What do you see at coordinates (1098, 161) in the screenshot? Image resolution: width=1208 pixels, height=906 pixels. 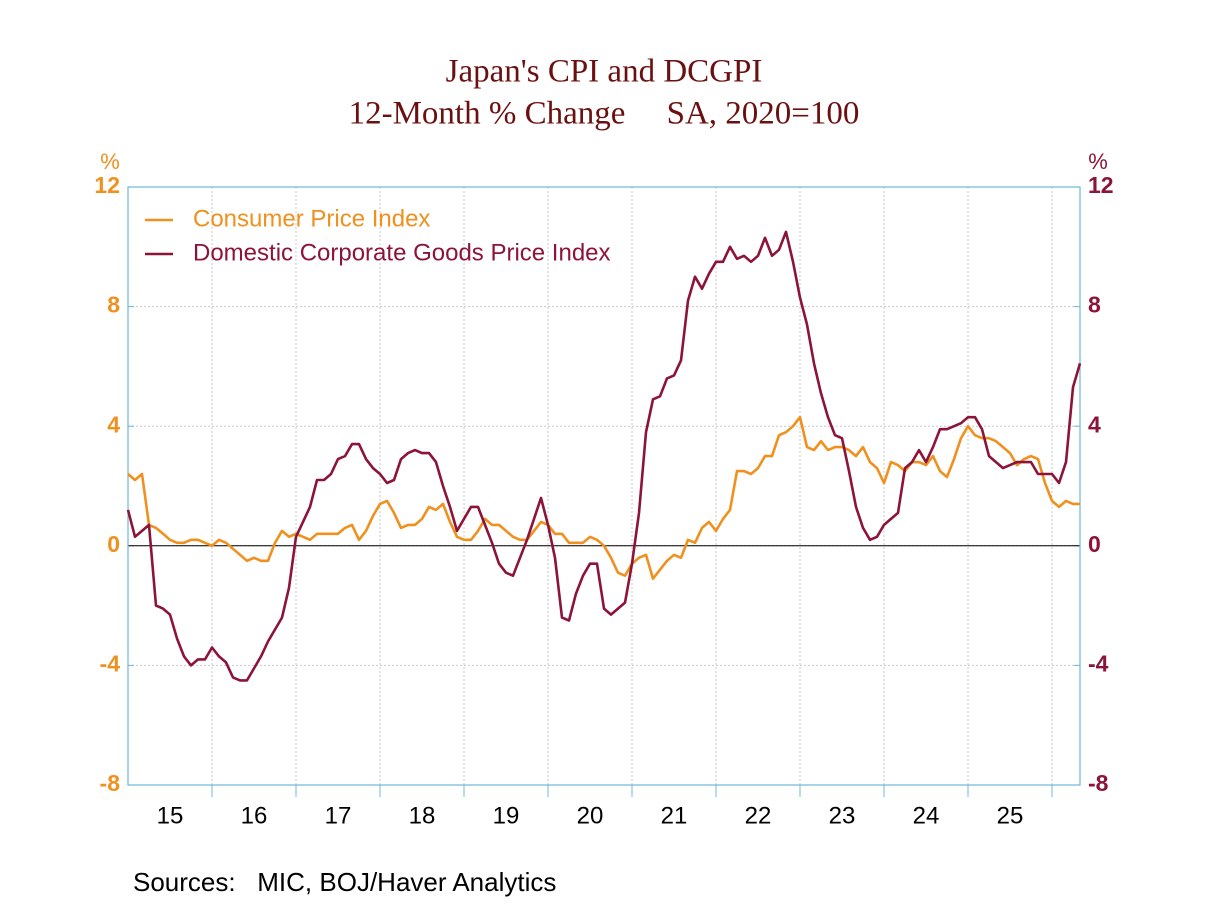 I see `y2-axis-unit: %` at bounding box center [1098, 161].